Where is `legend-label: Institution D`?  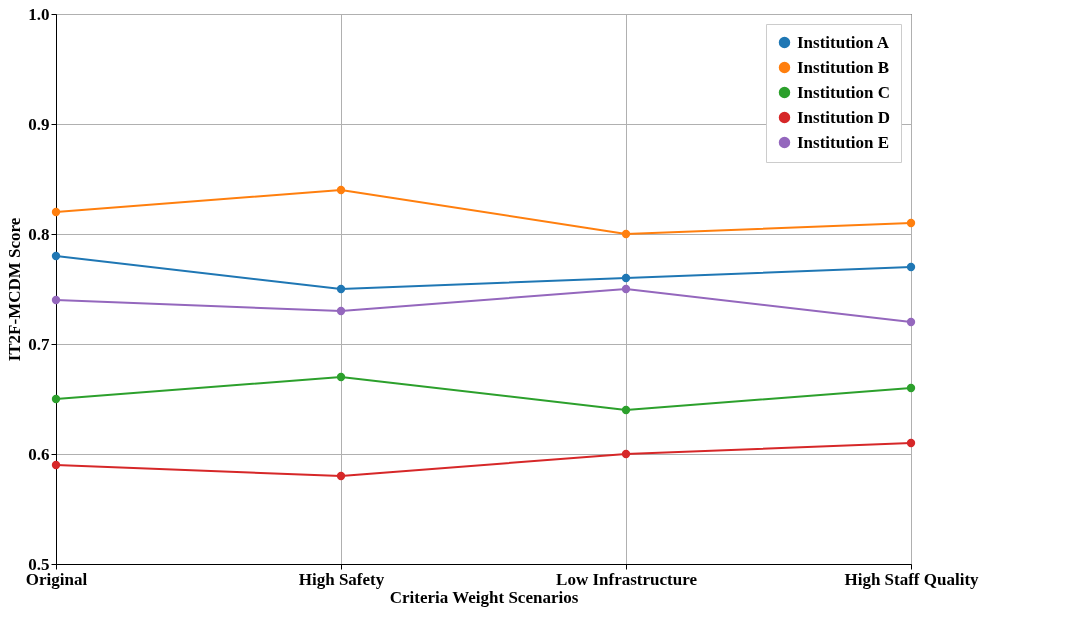
legend-label: Institution D is located at coordinates (844, 117).